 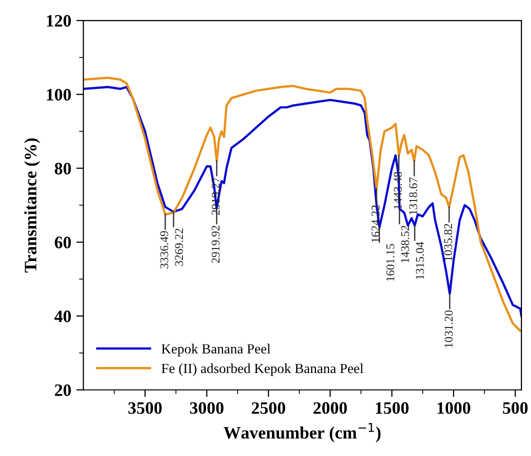 I want to click on x-tick-label: 3000, so click(x=207, y=408).